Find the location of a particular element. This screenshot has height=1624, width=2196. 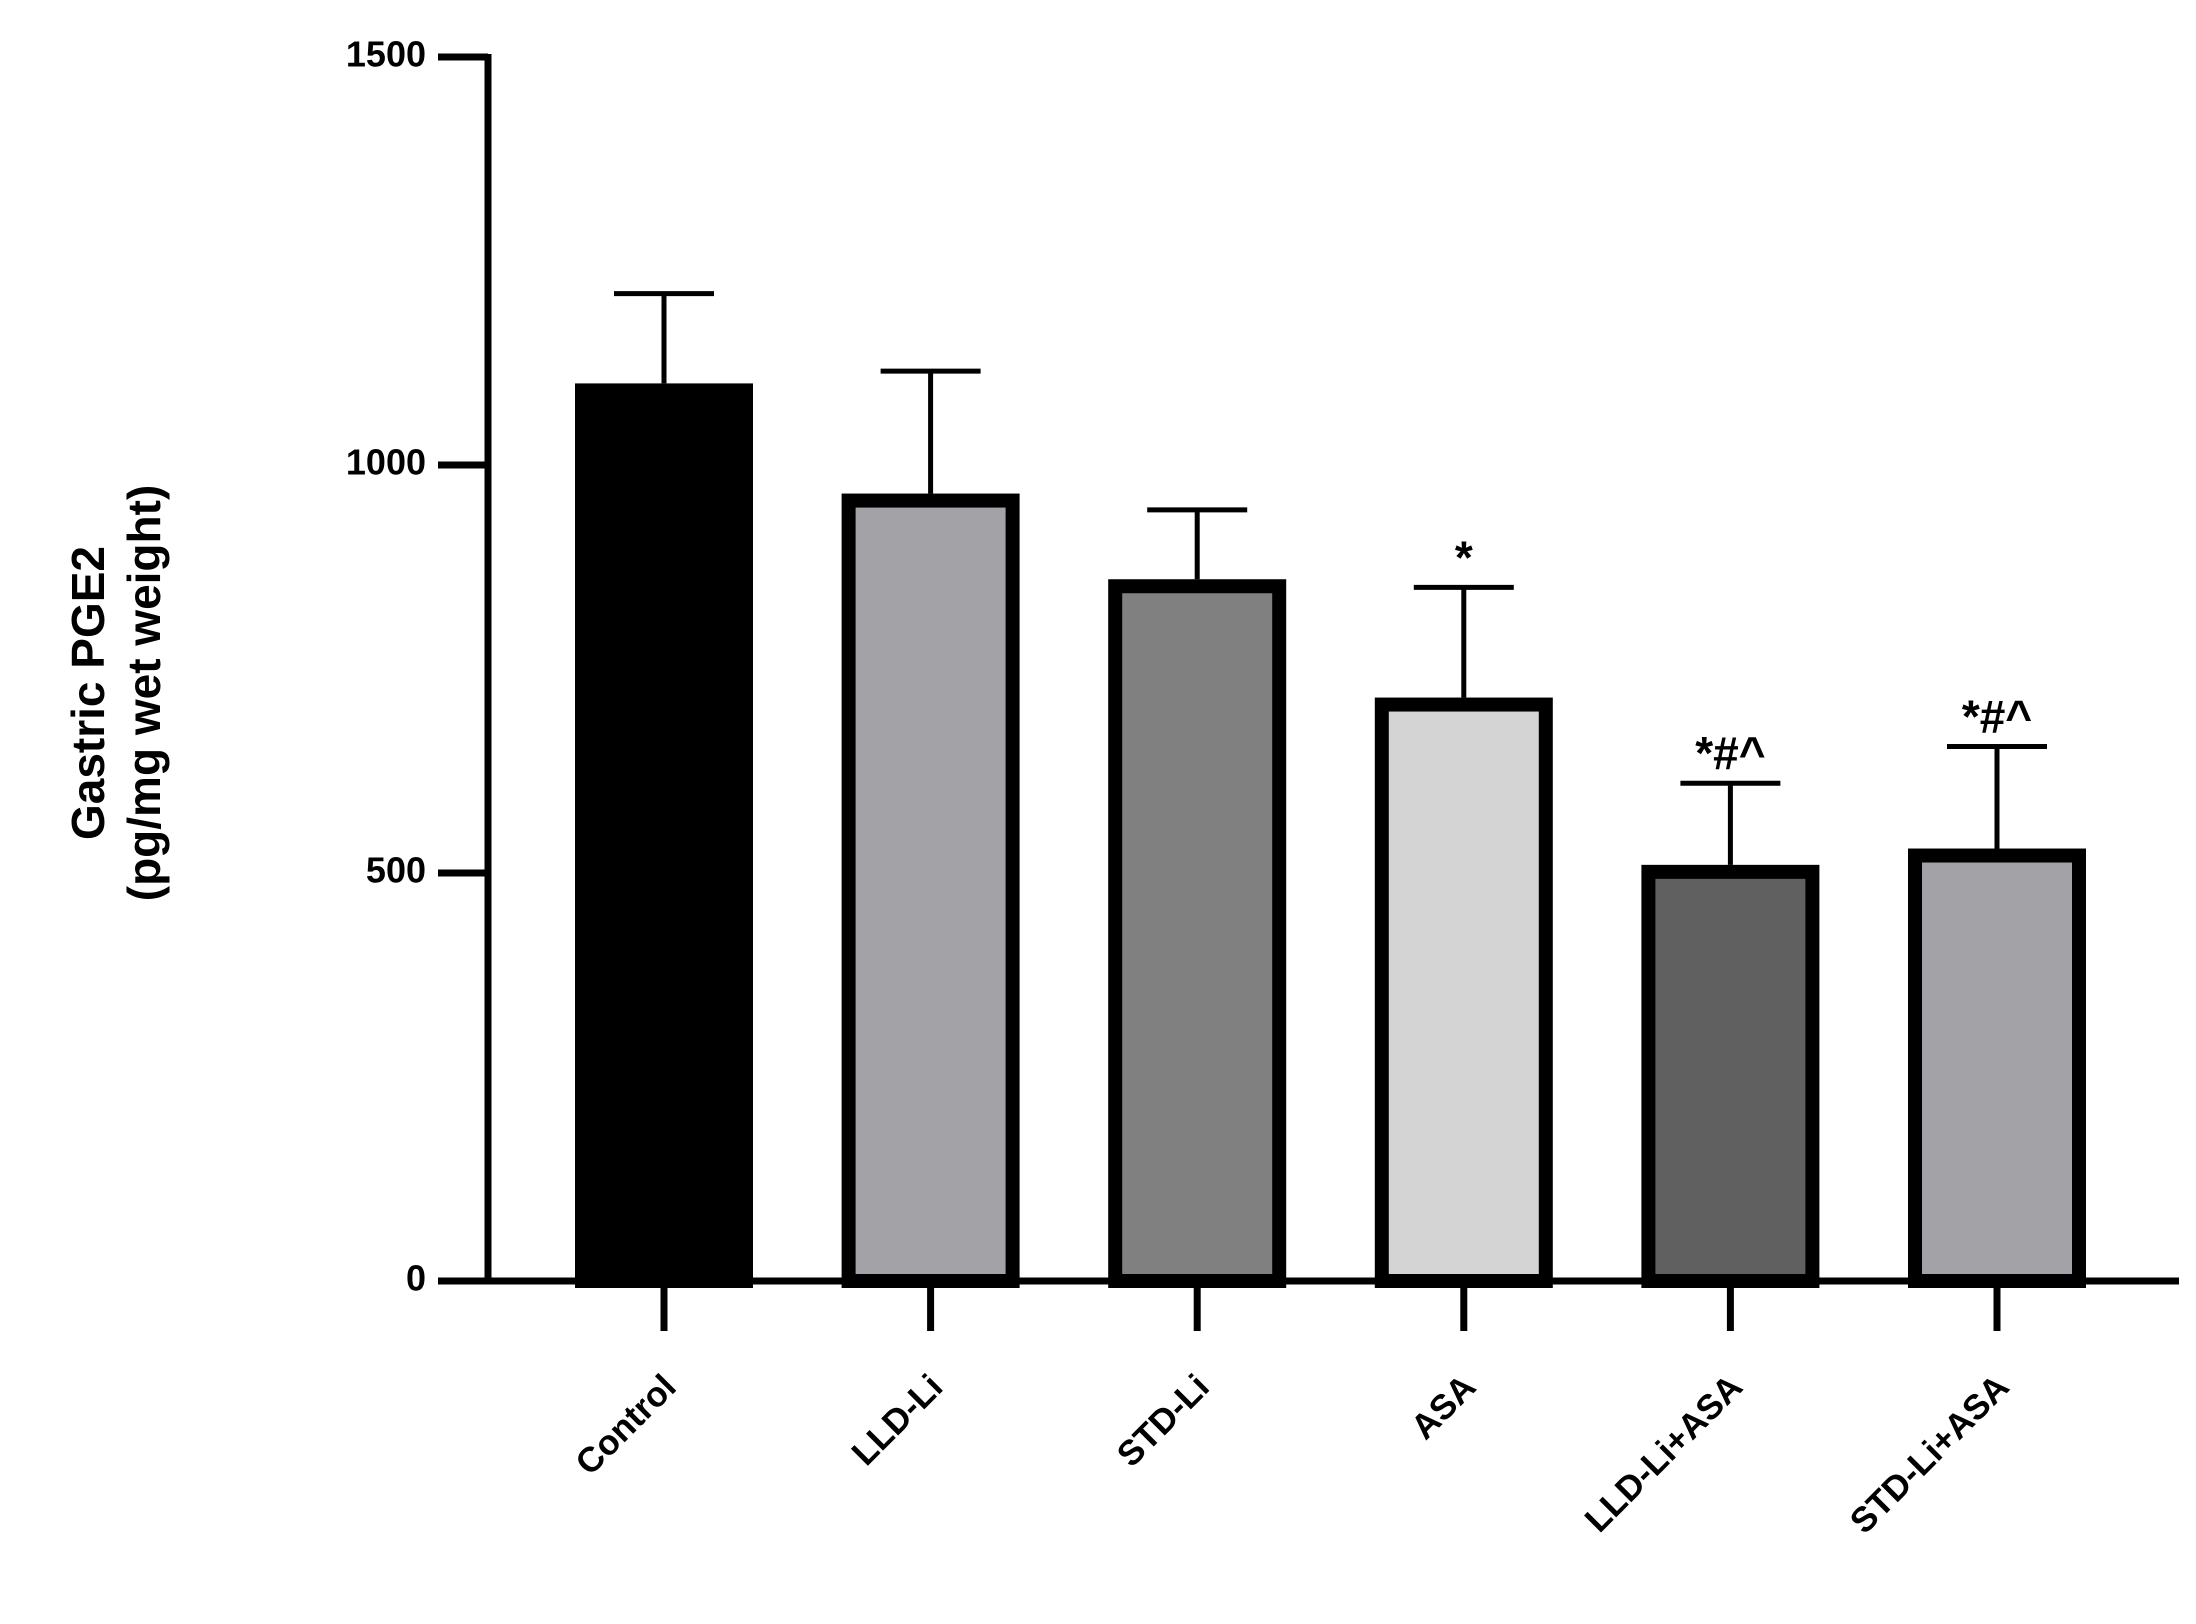

x-tick-label: ASA is located at coordinates (1444, 1407).